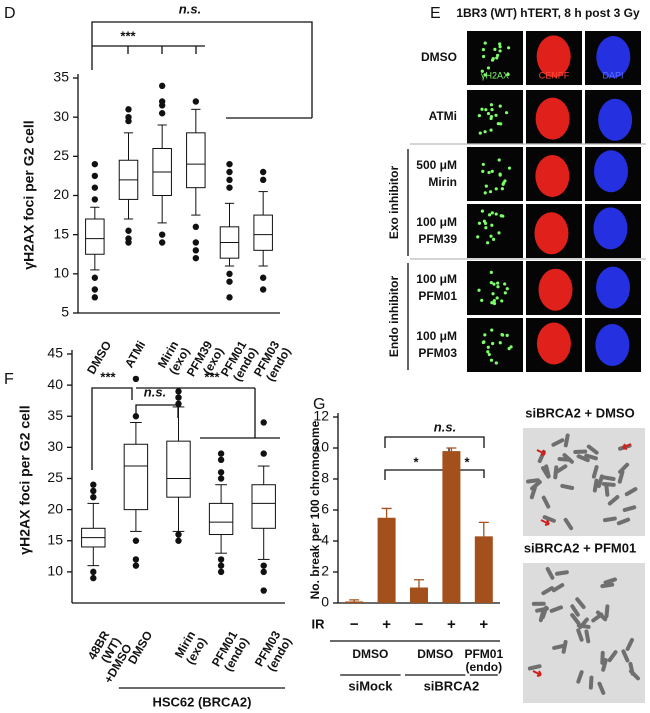 This screenshot has width=650, height=713. What do you see at coordinates (65, 312) in the screenshot?
I see `y-tick-label: 5` at bounding box center [65, 312].